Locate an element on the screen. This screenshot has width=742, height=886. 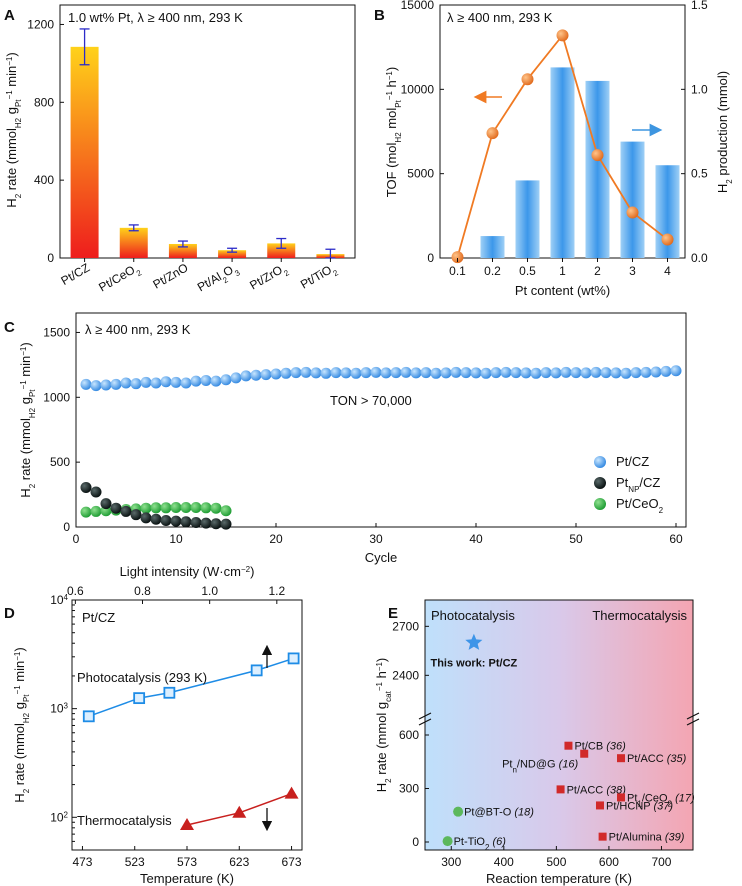
x-tick-label: 50 is located at coordinates (576, 539).